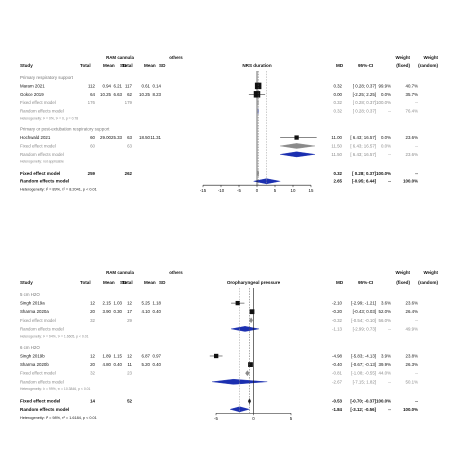  Describe the element at coordinates (364, 85) in the screenshot. I see `cell-confidence-interval: [ 0.28; 0.37]` at that location.